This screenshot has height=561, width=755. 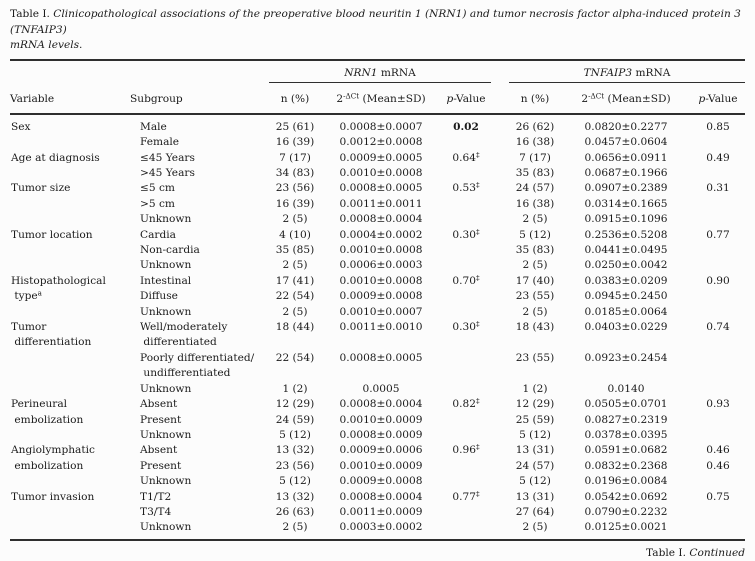 What do you see at coordinates (295, 158) in the screenshot?
I see `nrn1-n-cell: 7 (17)` at bounding box center [295, 158].